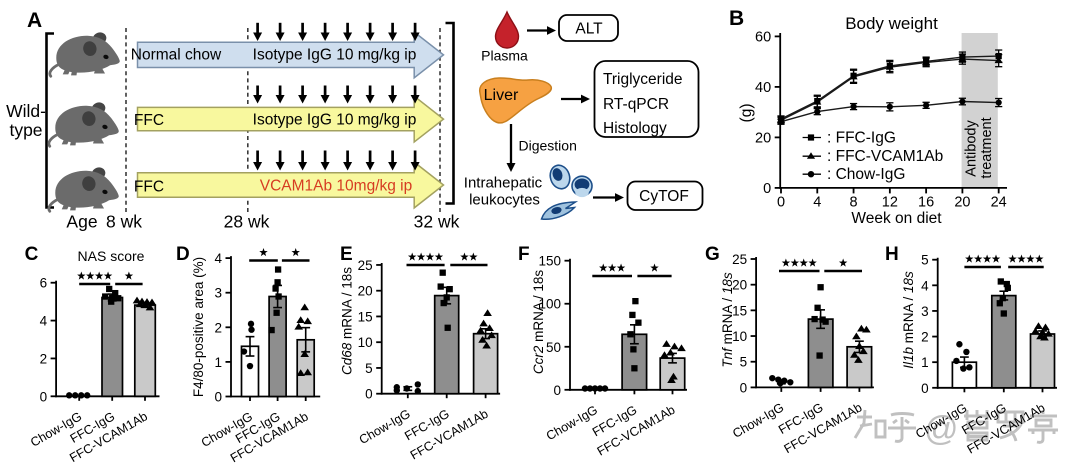 This screenshot has width=1080, height=473. I want to click on svg-text: E, so click(346, 254).